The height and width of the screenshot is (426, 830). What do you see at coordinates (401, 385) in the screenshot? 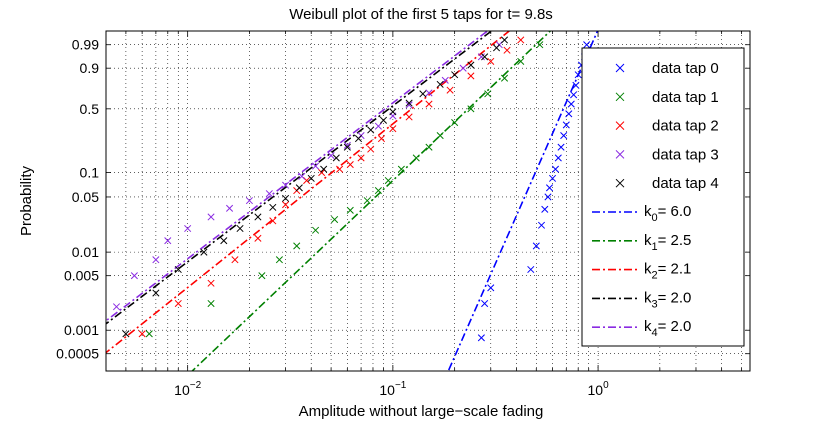
I see `x-tick-exponent: −1` at bounding box center [401, 385].